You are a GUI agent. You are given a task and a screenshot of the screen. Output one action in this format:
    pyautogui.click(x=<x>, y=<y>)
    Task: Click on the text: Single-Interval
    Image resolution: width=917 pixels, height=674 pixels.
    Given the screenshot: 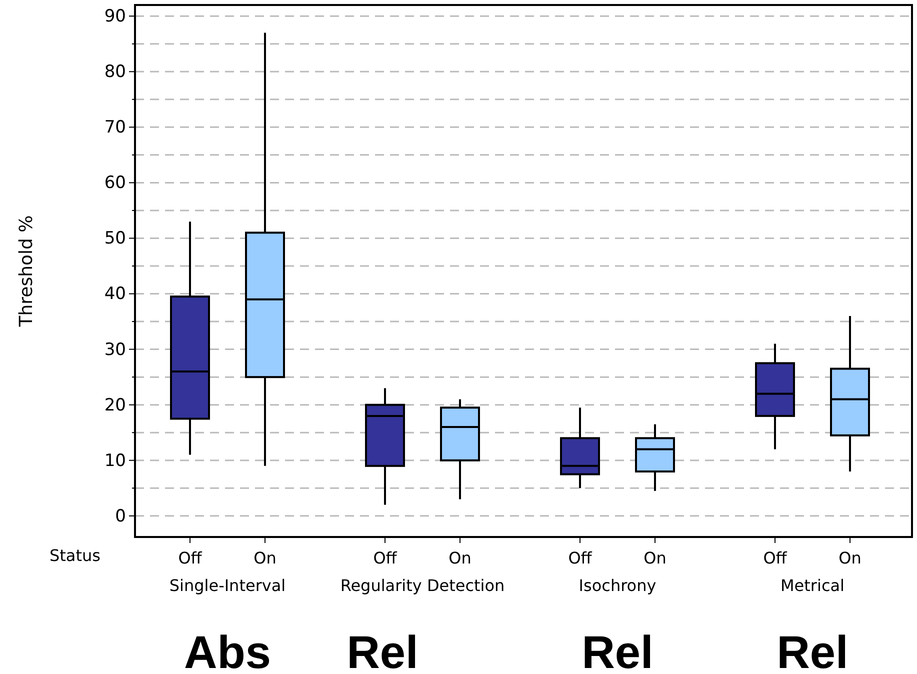 What is the action you would take?
    pyautogui.click(x=227, y=585)
    